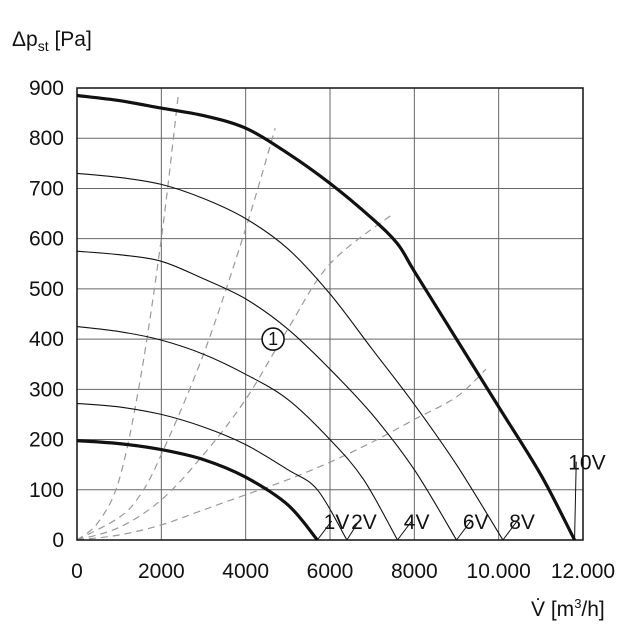  What do you see at coordinates (127, 318) in the screenshot?
I see `system-curve-sc1` at bounding box center [127, 318].